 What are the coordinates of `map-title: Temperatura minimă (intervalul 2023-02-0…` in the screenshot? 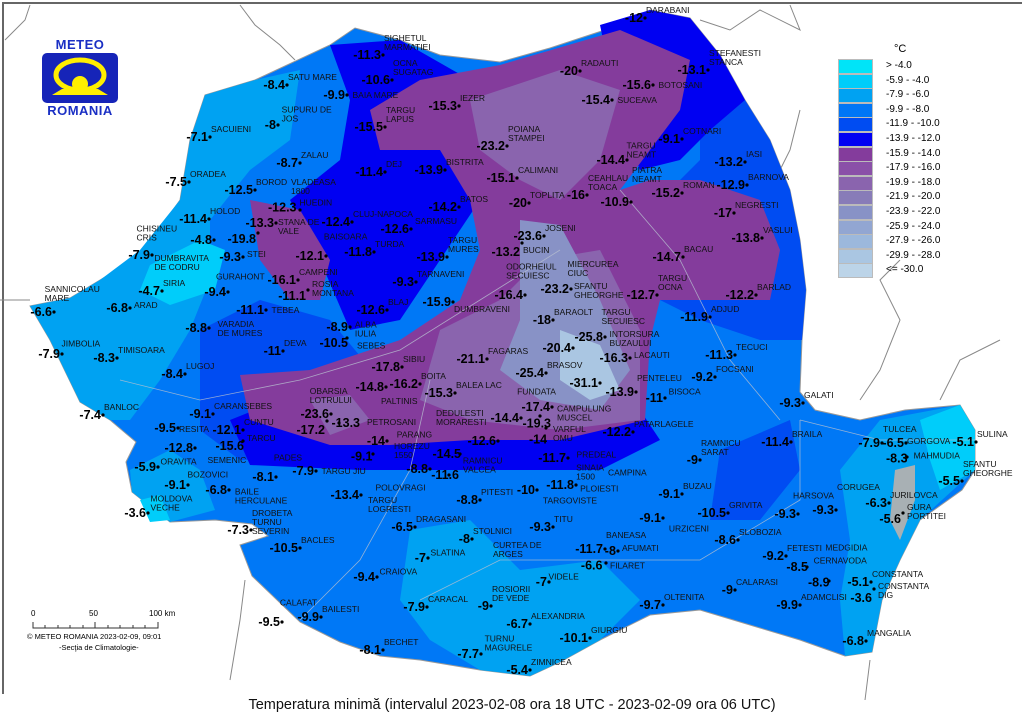 It's located at (512, 705).